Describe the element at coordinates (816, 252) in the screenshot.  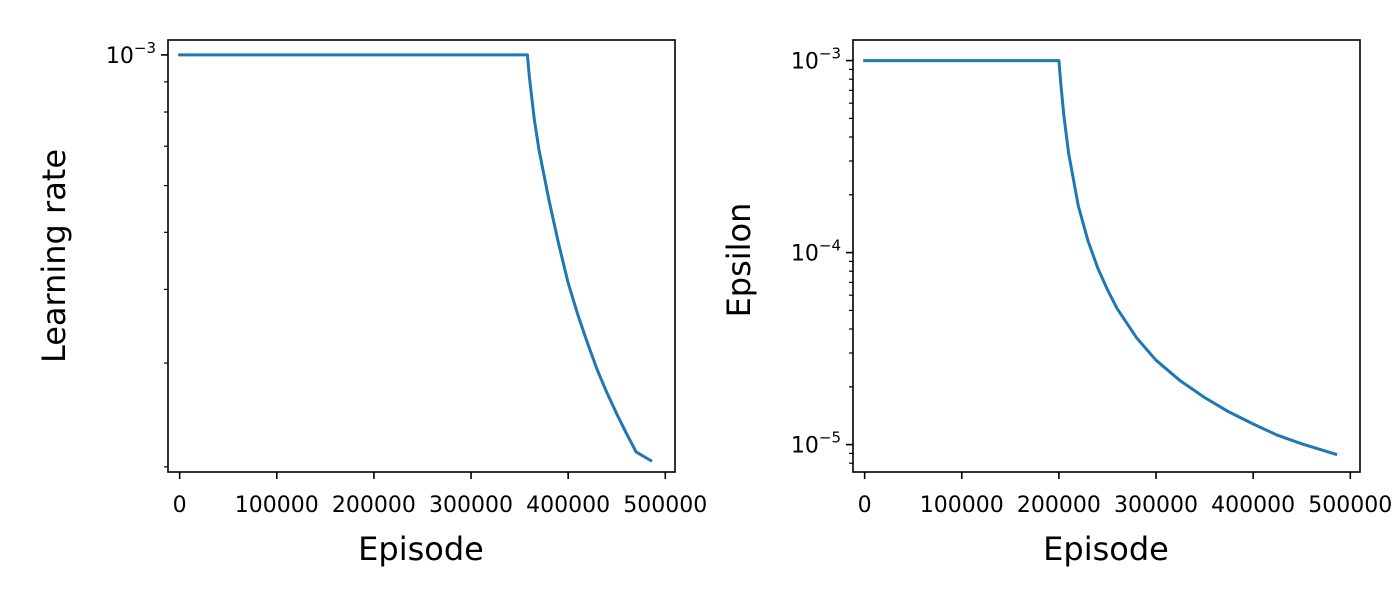
I see `y-tick-label: 10⁻⁴` at that location.